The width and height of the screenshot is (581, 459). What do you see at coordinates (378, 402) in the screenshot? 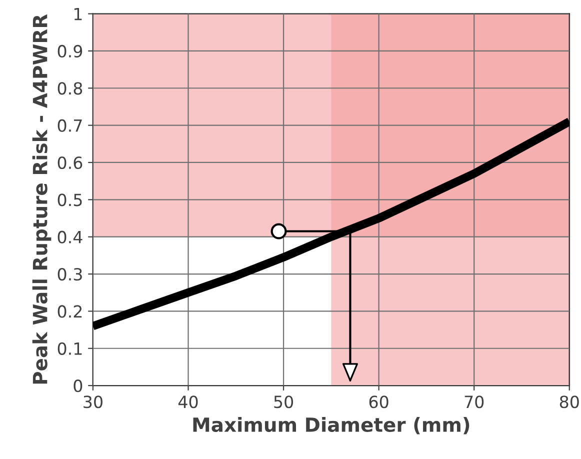
I see `x-tick-label: 60` at bounding box center [378, 402].